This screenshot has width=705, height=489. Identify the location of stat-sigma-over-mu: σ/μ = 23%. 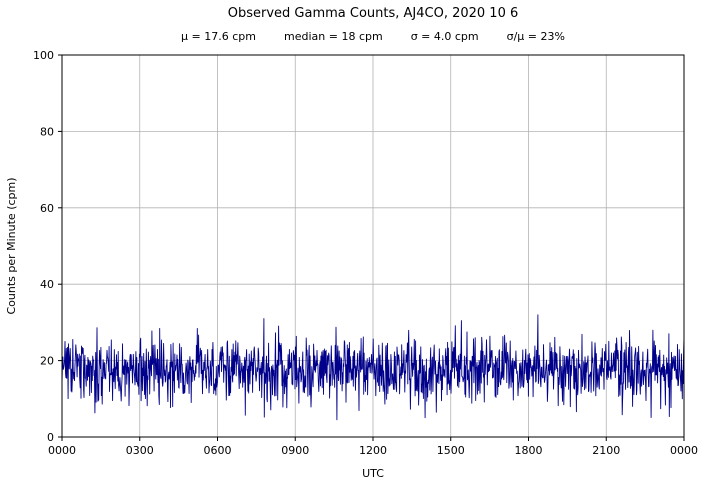
(535, 36).